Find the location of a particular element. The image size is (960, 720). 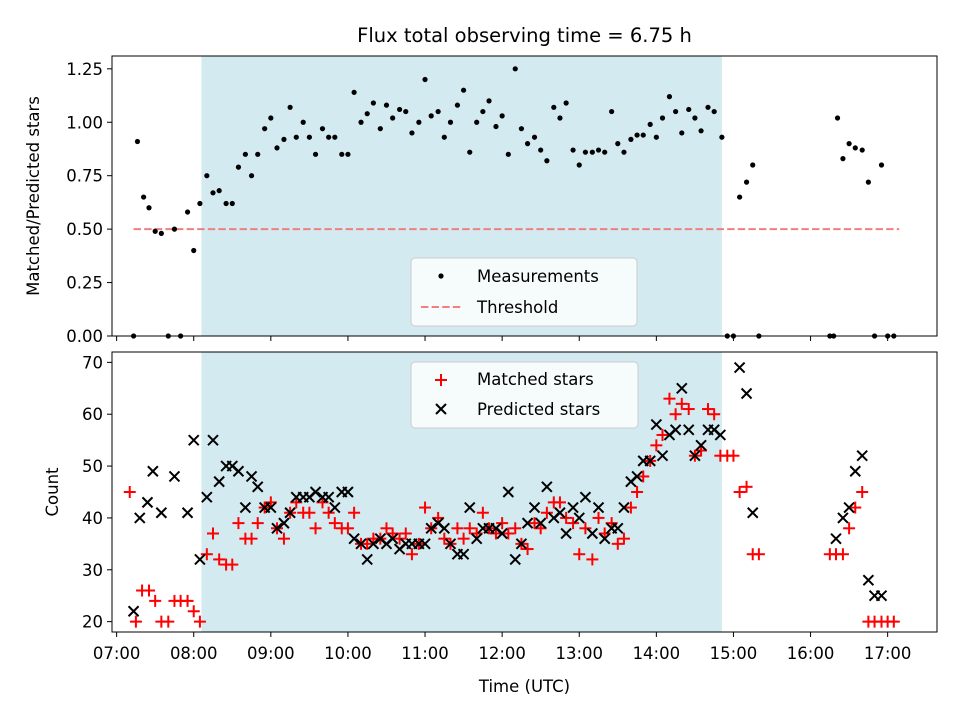

x-tick-label: 13:00 is located at coordinates (579, 653).